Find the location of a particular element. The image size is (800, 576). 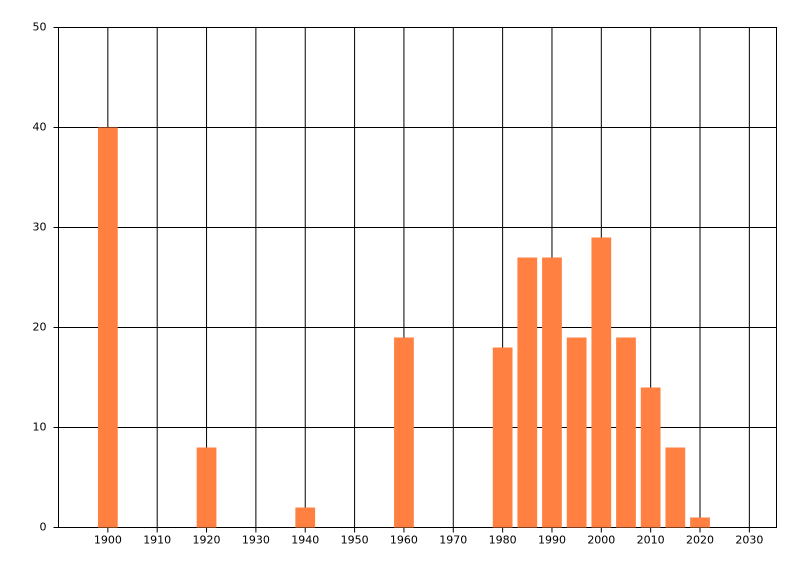

y-tick-label: 10 is located at coordinates (40, 427).